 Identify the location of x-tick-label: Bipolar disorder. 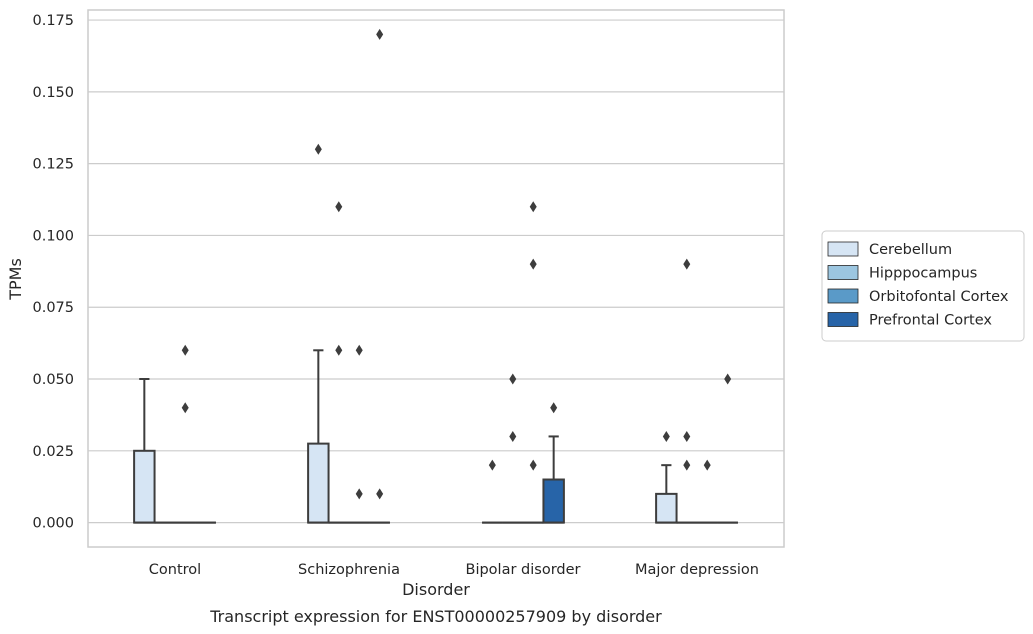
(523, 570).